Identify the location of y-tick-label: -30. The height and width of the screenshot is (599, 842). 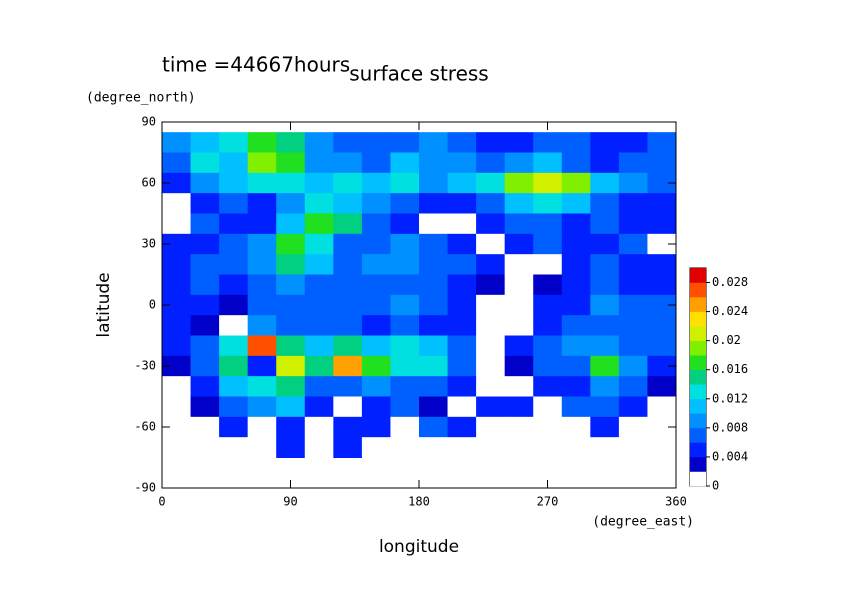
(145, 366).